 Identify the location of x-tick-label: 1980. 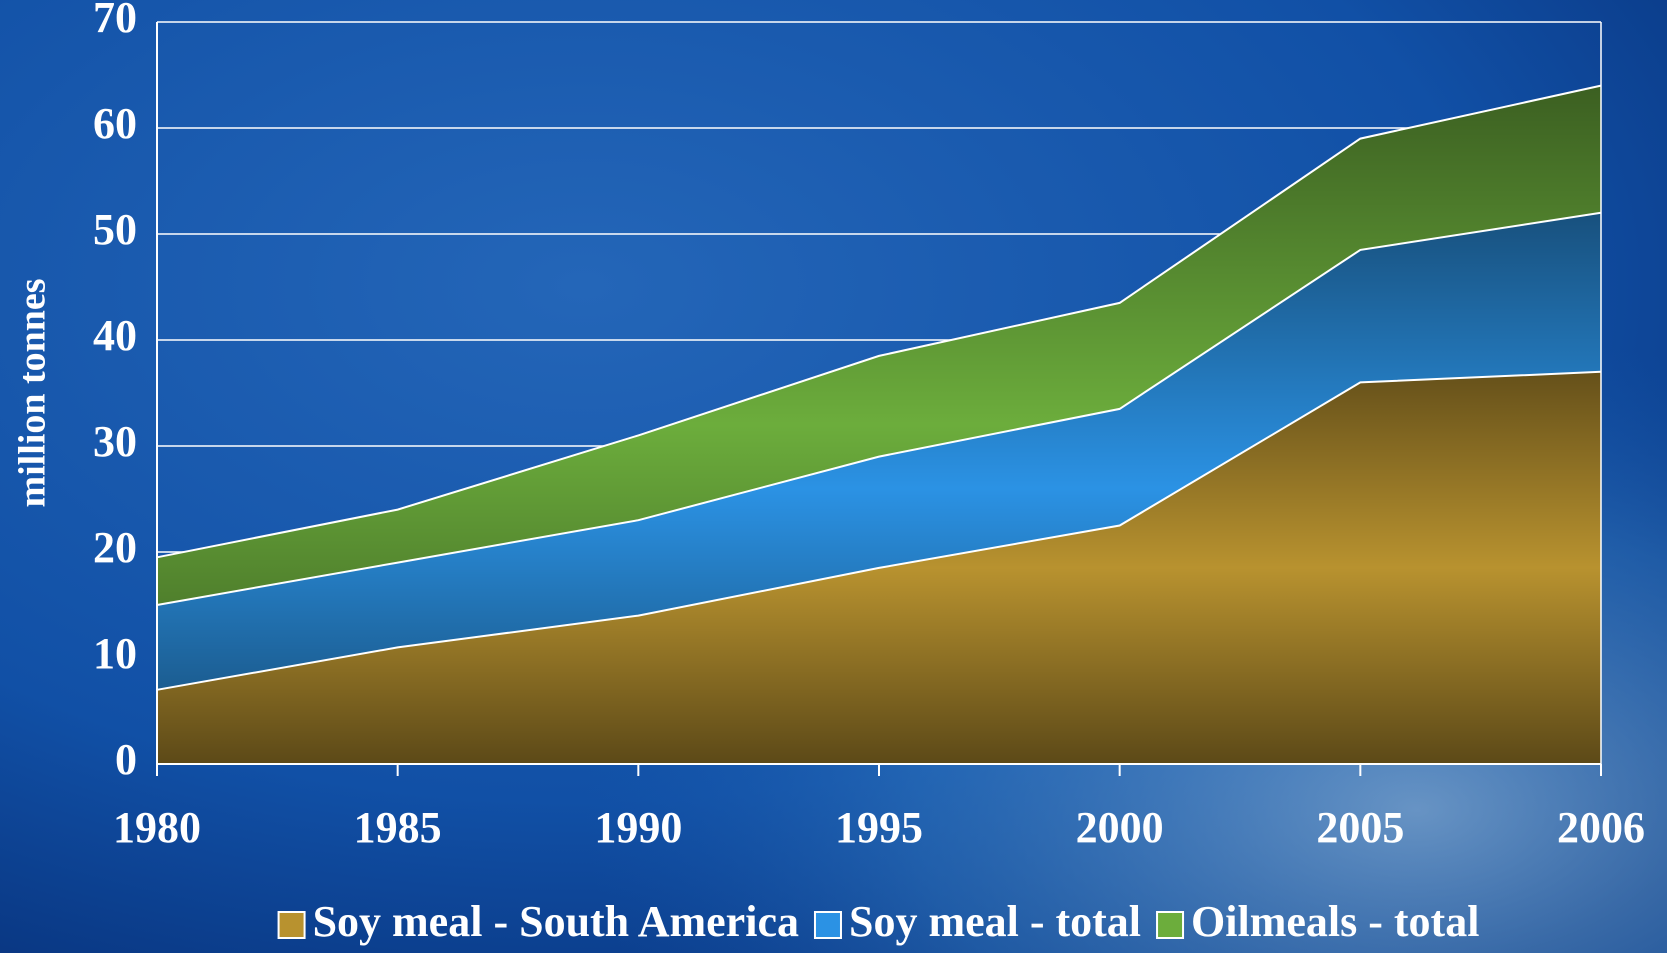
(157, 827).